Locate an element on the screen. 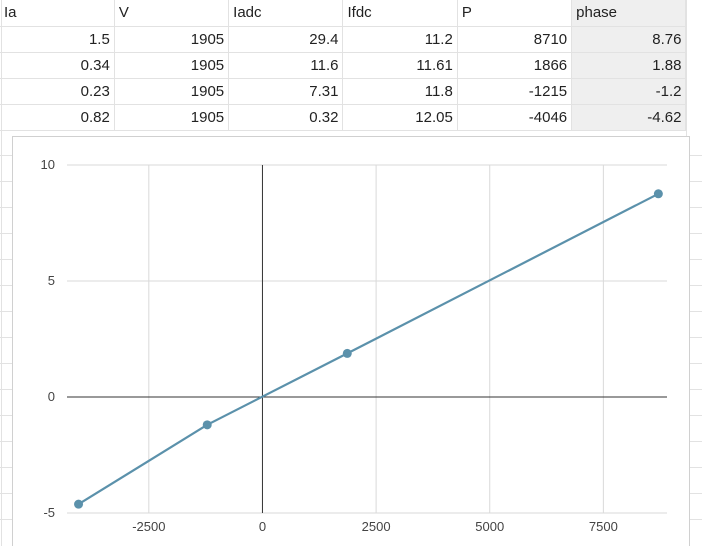 This screenshot has height=546, width=702. y-tick-label: 5 is located at coordinates (51, 280).